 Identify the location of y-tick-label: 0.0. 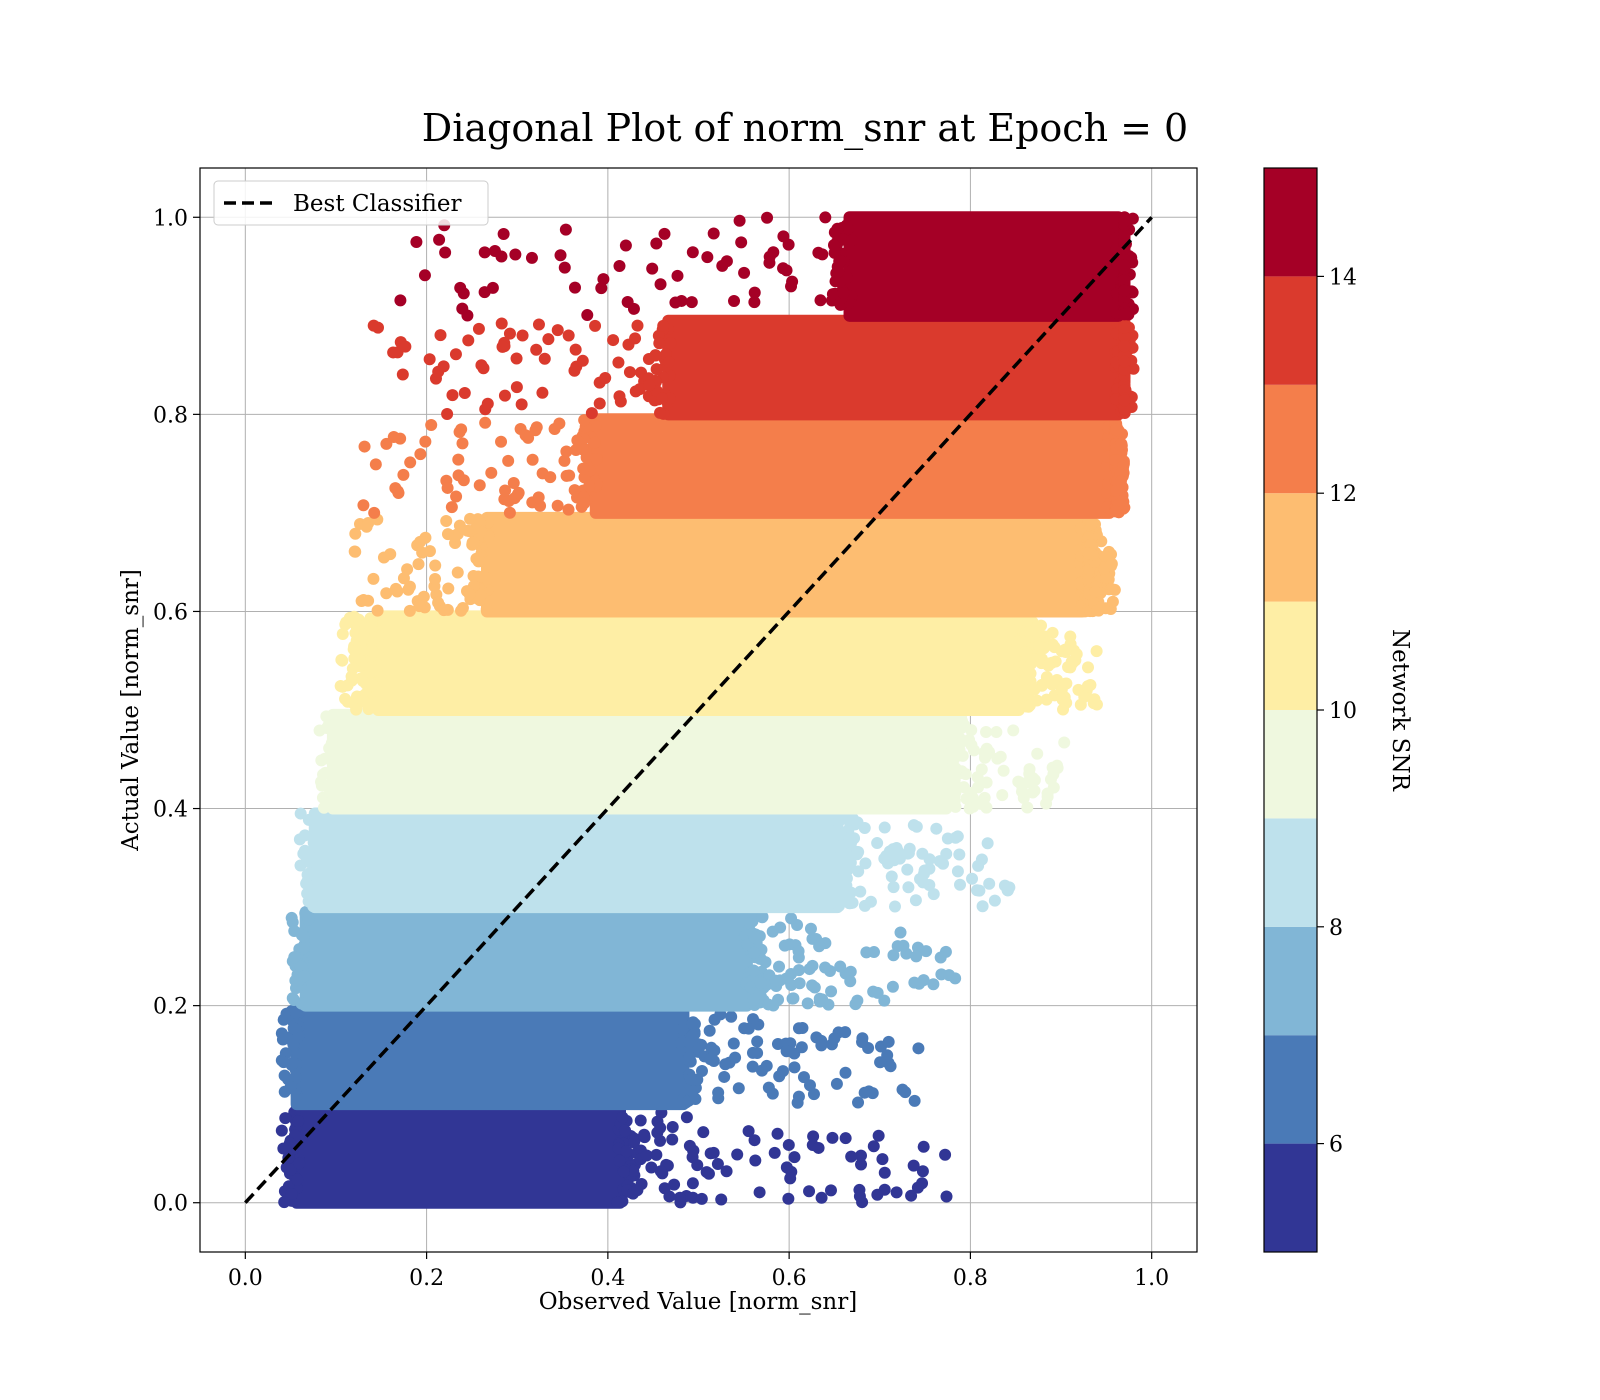
(170, 1204).